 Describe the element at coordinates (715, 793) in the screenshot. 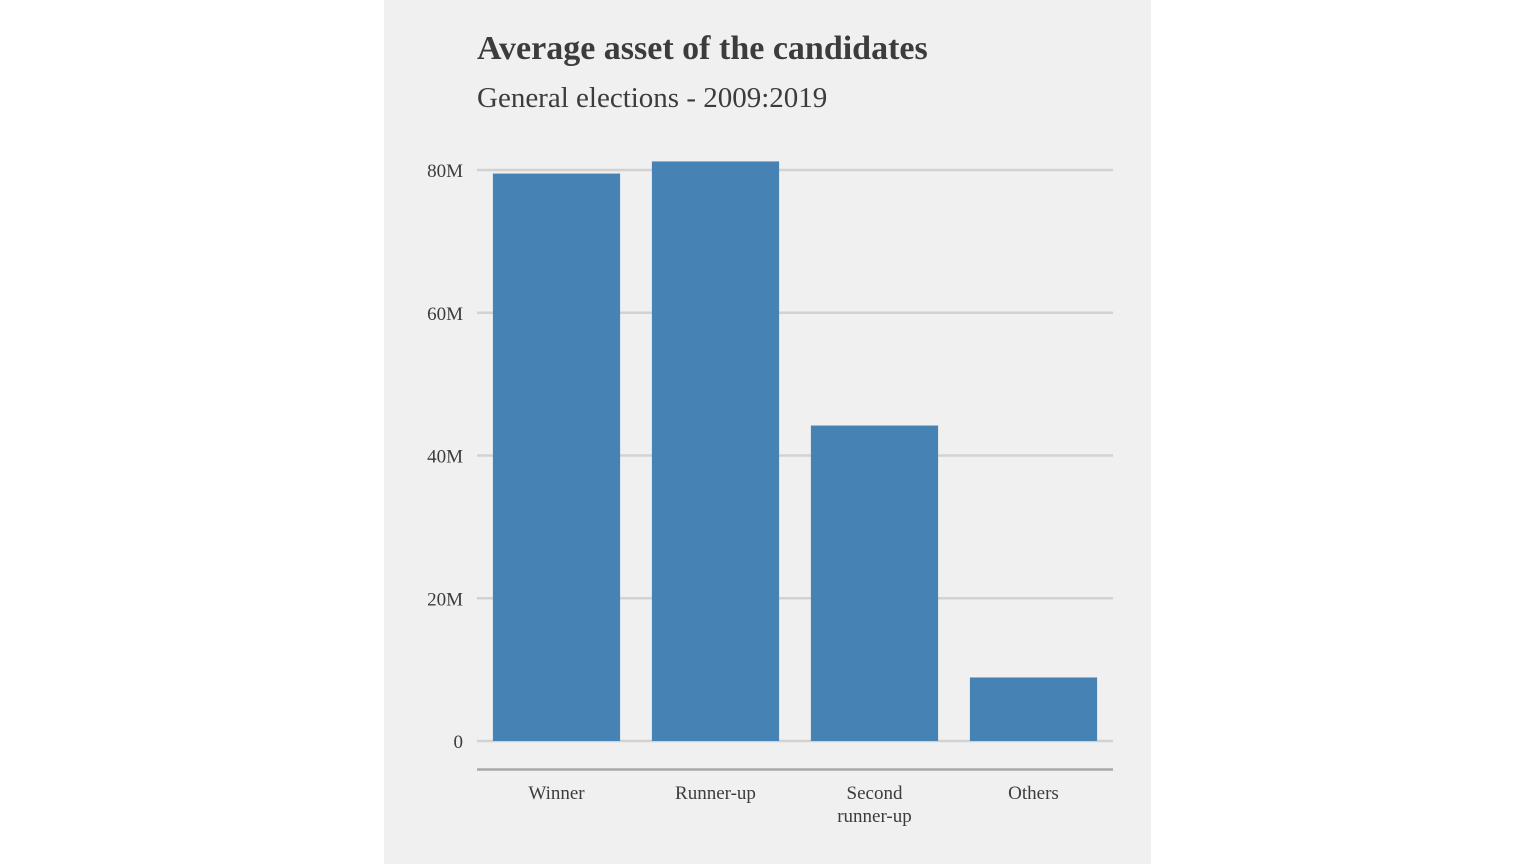

I see `x-tick-label: Runner-up` at that location.